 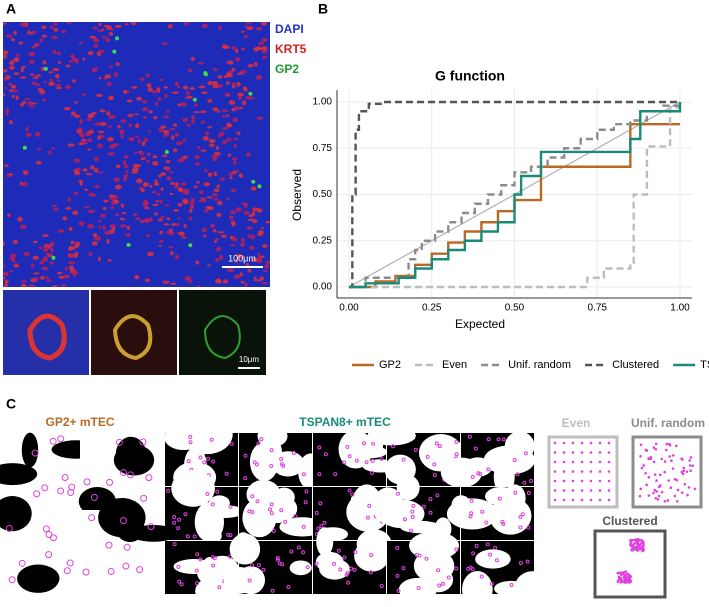 What do you see at coordinates (576, 423) in the screenshot?
I see `pattern-title: Even` at bounding box center [576, 423].